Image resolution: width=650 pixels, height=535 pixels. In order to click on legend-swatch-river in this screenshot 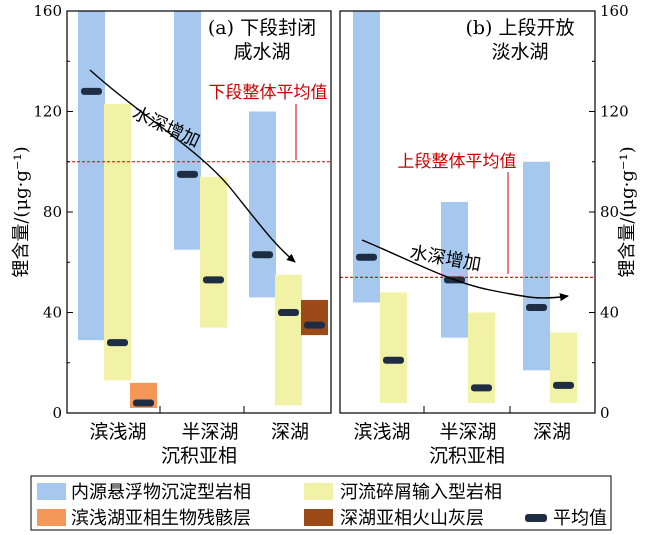, I will do `click(318, 491)`.